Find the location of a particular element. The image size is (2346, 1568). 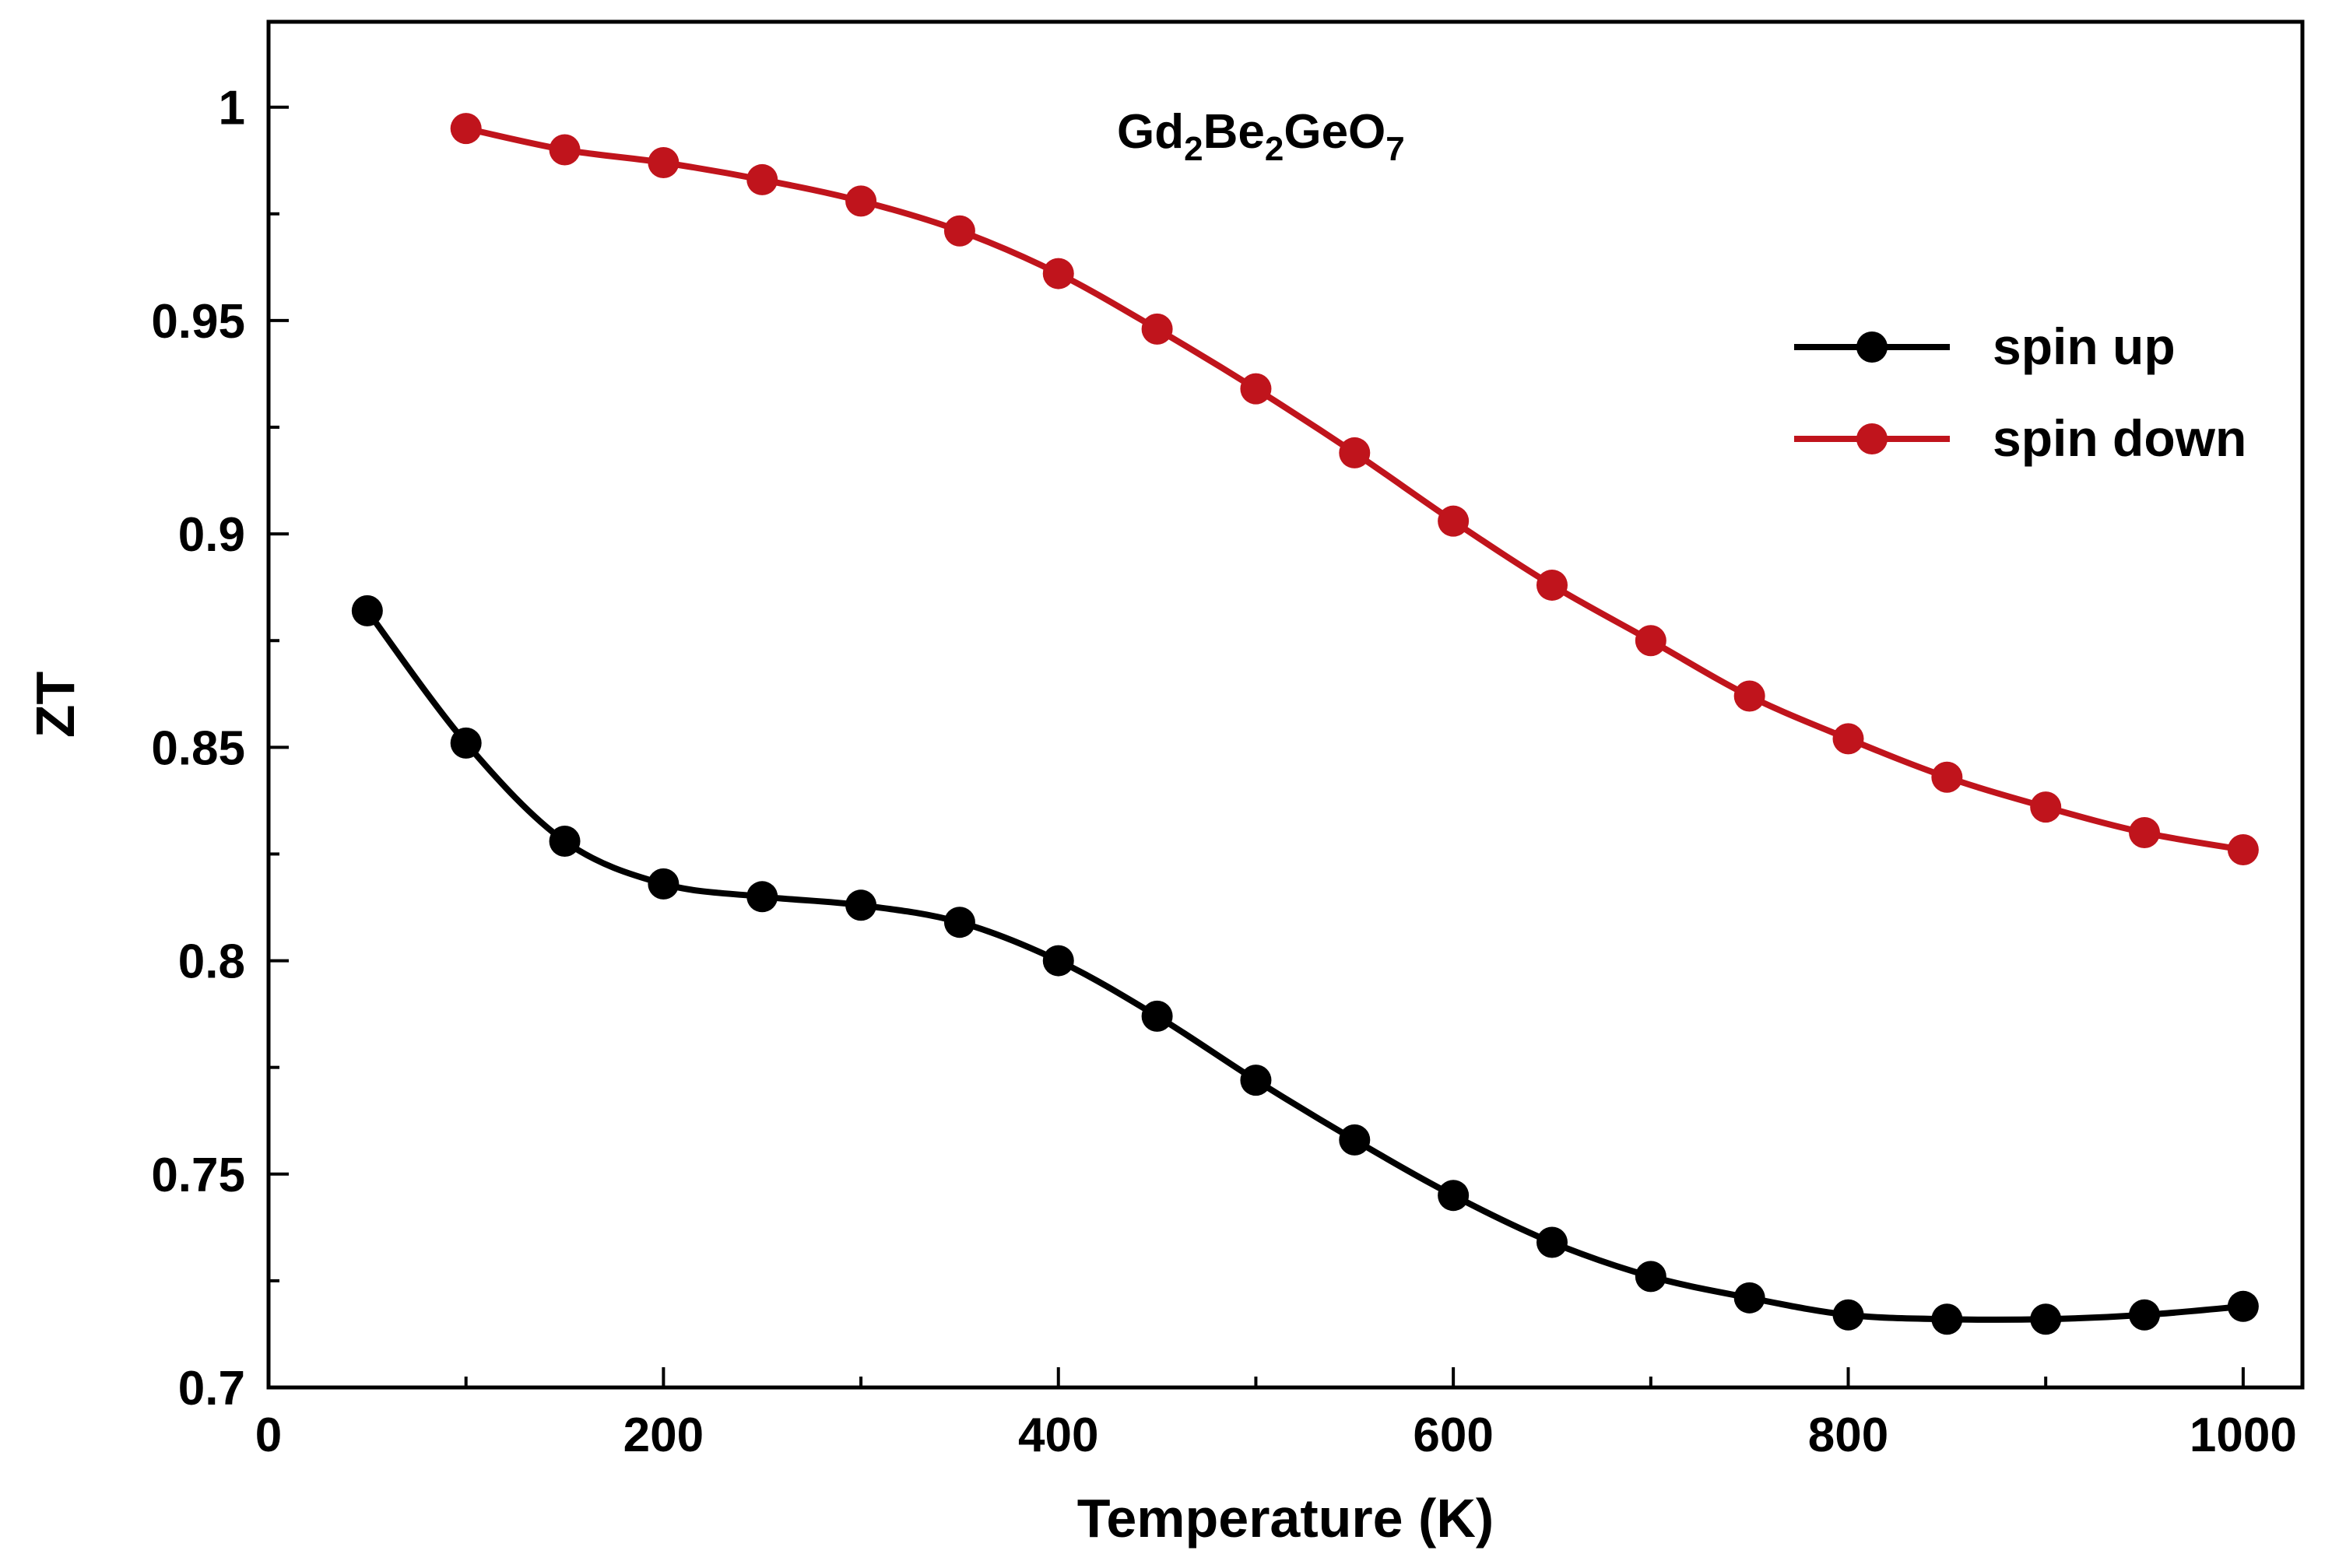

y-tick-label: 0.95 is located at coordinates (198, 322).